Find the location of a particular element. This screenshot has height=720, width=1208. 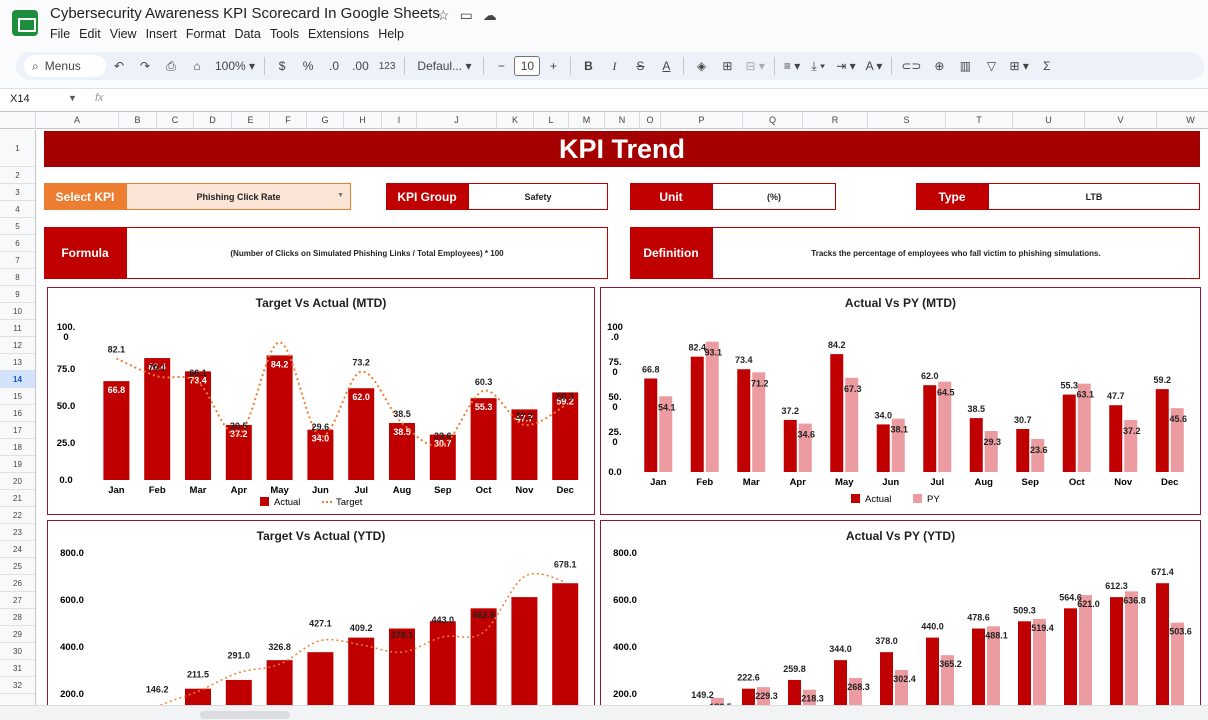

cloud-status-icon: ☁ is located at coordinates (489, 15).